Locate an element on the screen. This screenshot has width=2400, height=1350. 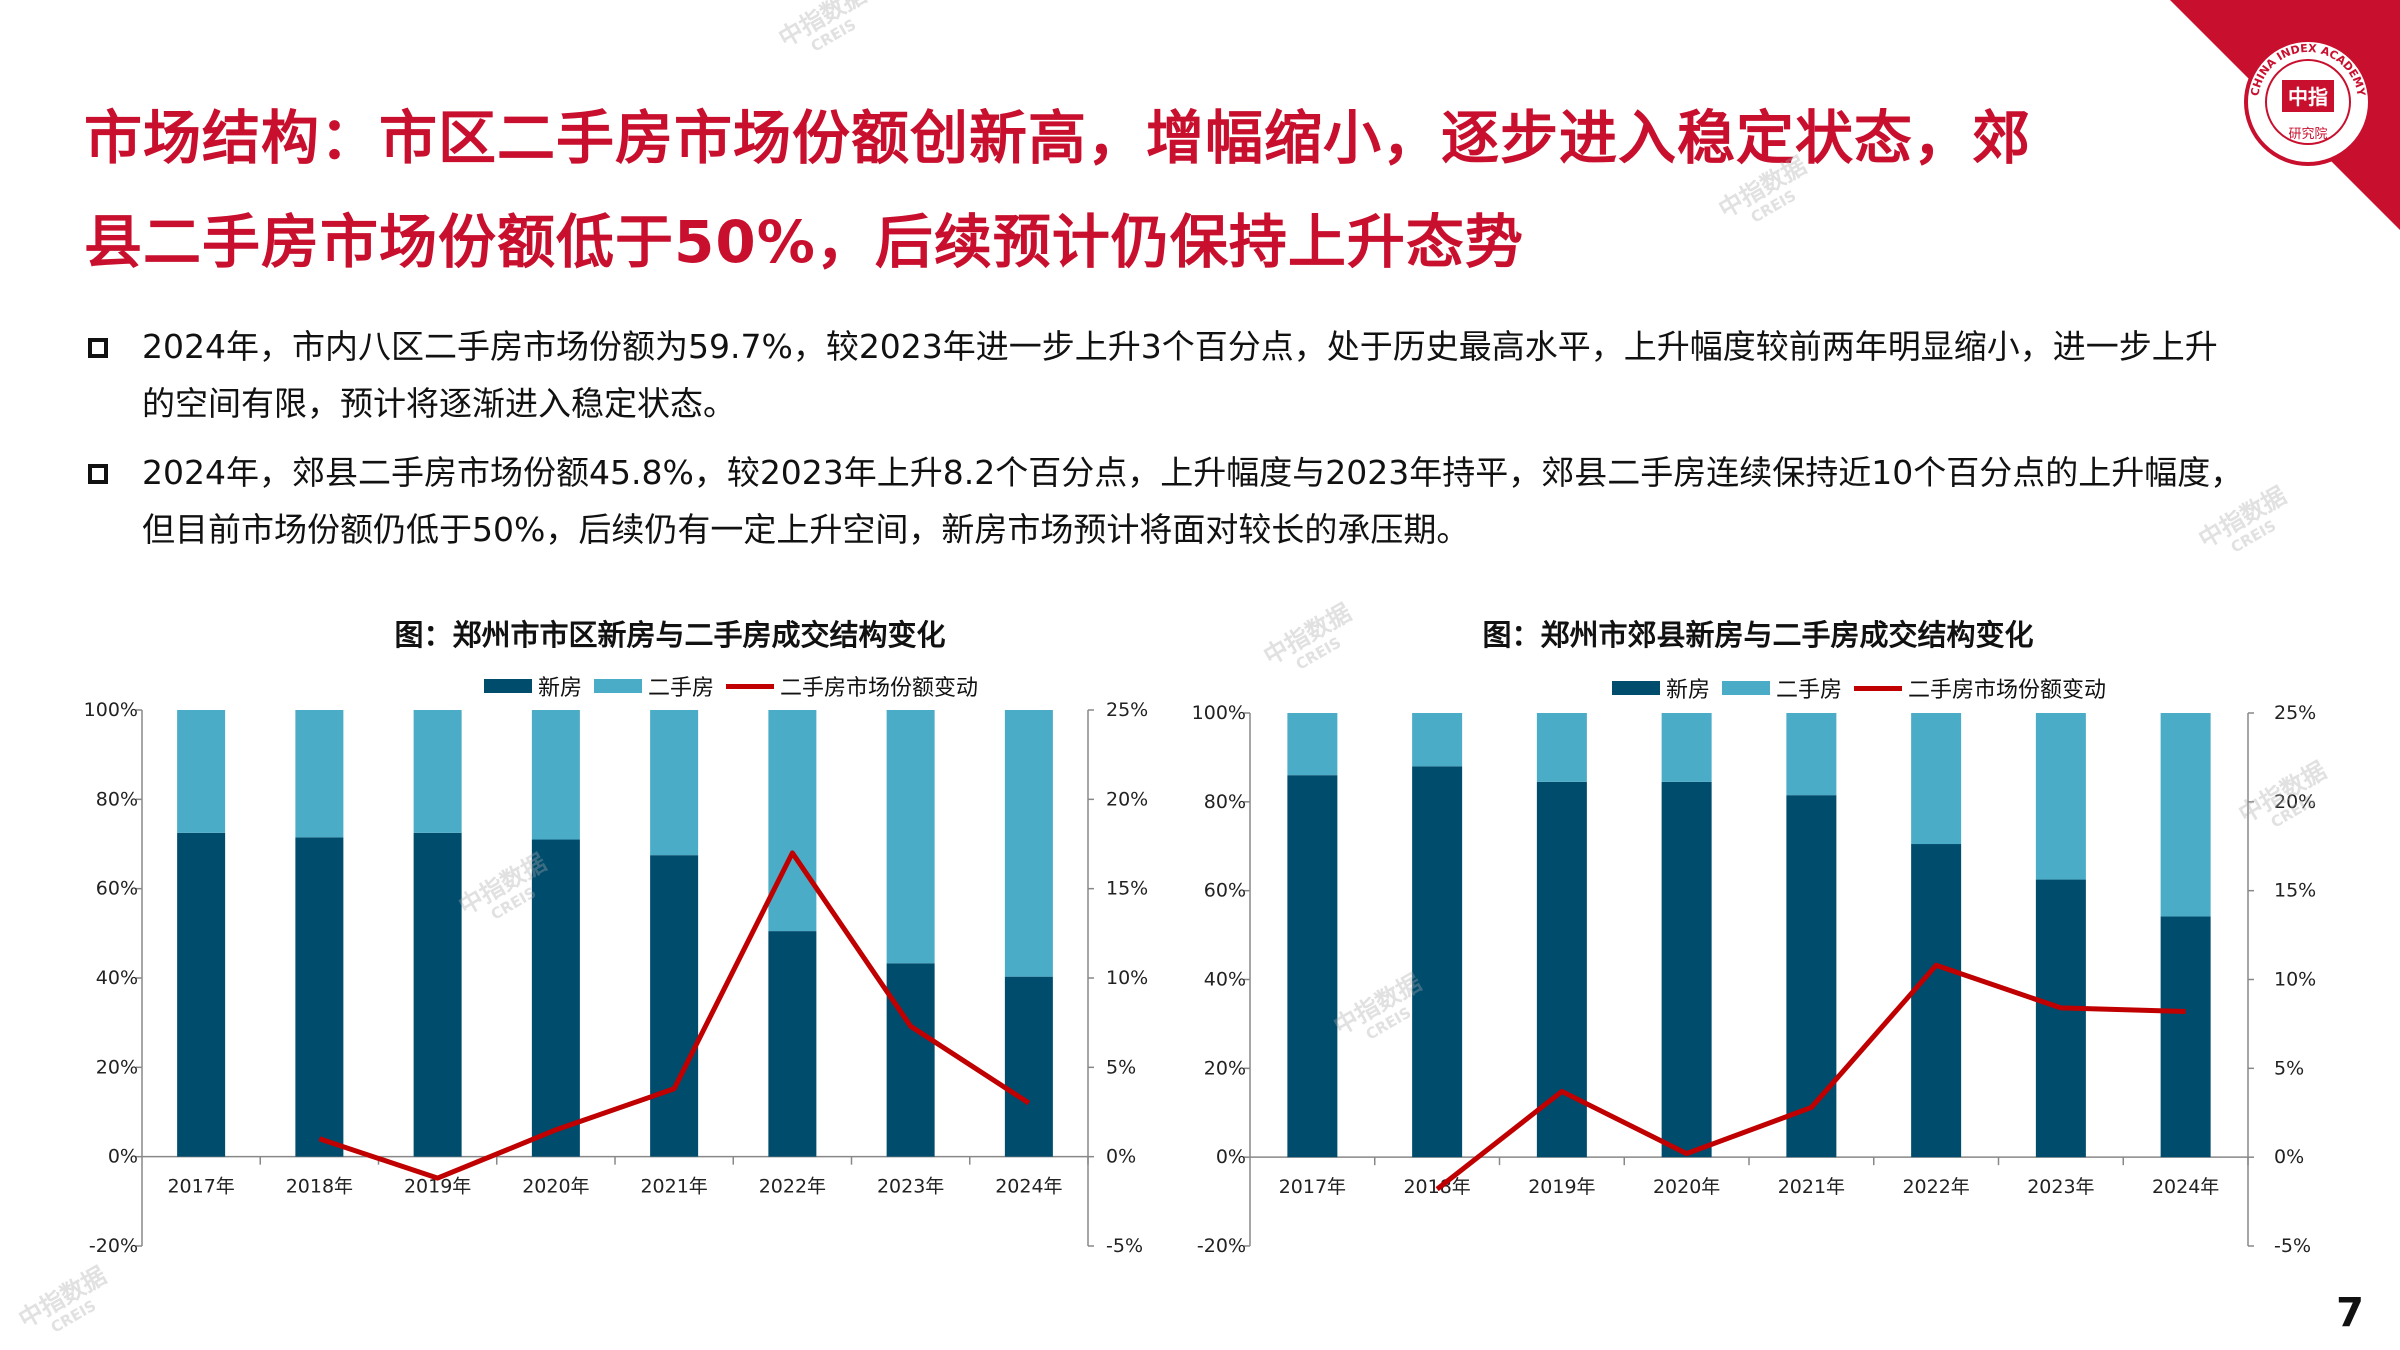
chart-legend-suburban: 新房 二手房 二手房市场份额变动 is located at coordinates (1859, 688).